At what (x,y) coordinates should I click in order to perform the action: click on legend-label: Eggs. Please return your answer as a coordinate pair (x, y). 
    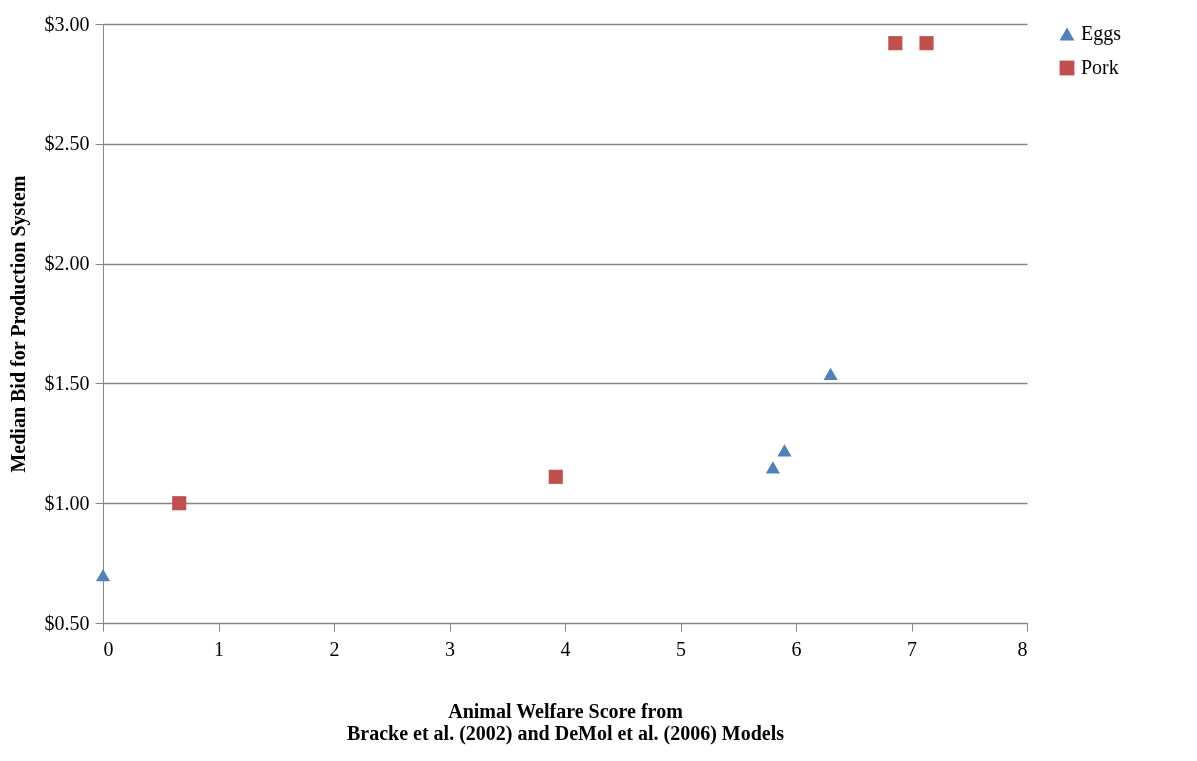
    Looking at the image, I should click on (1101, 33).